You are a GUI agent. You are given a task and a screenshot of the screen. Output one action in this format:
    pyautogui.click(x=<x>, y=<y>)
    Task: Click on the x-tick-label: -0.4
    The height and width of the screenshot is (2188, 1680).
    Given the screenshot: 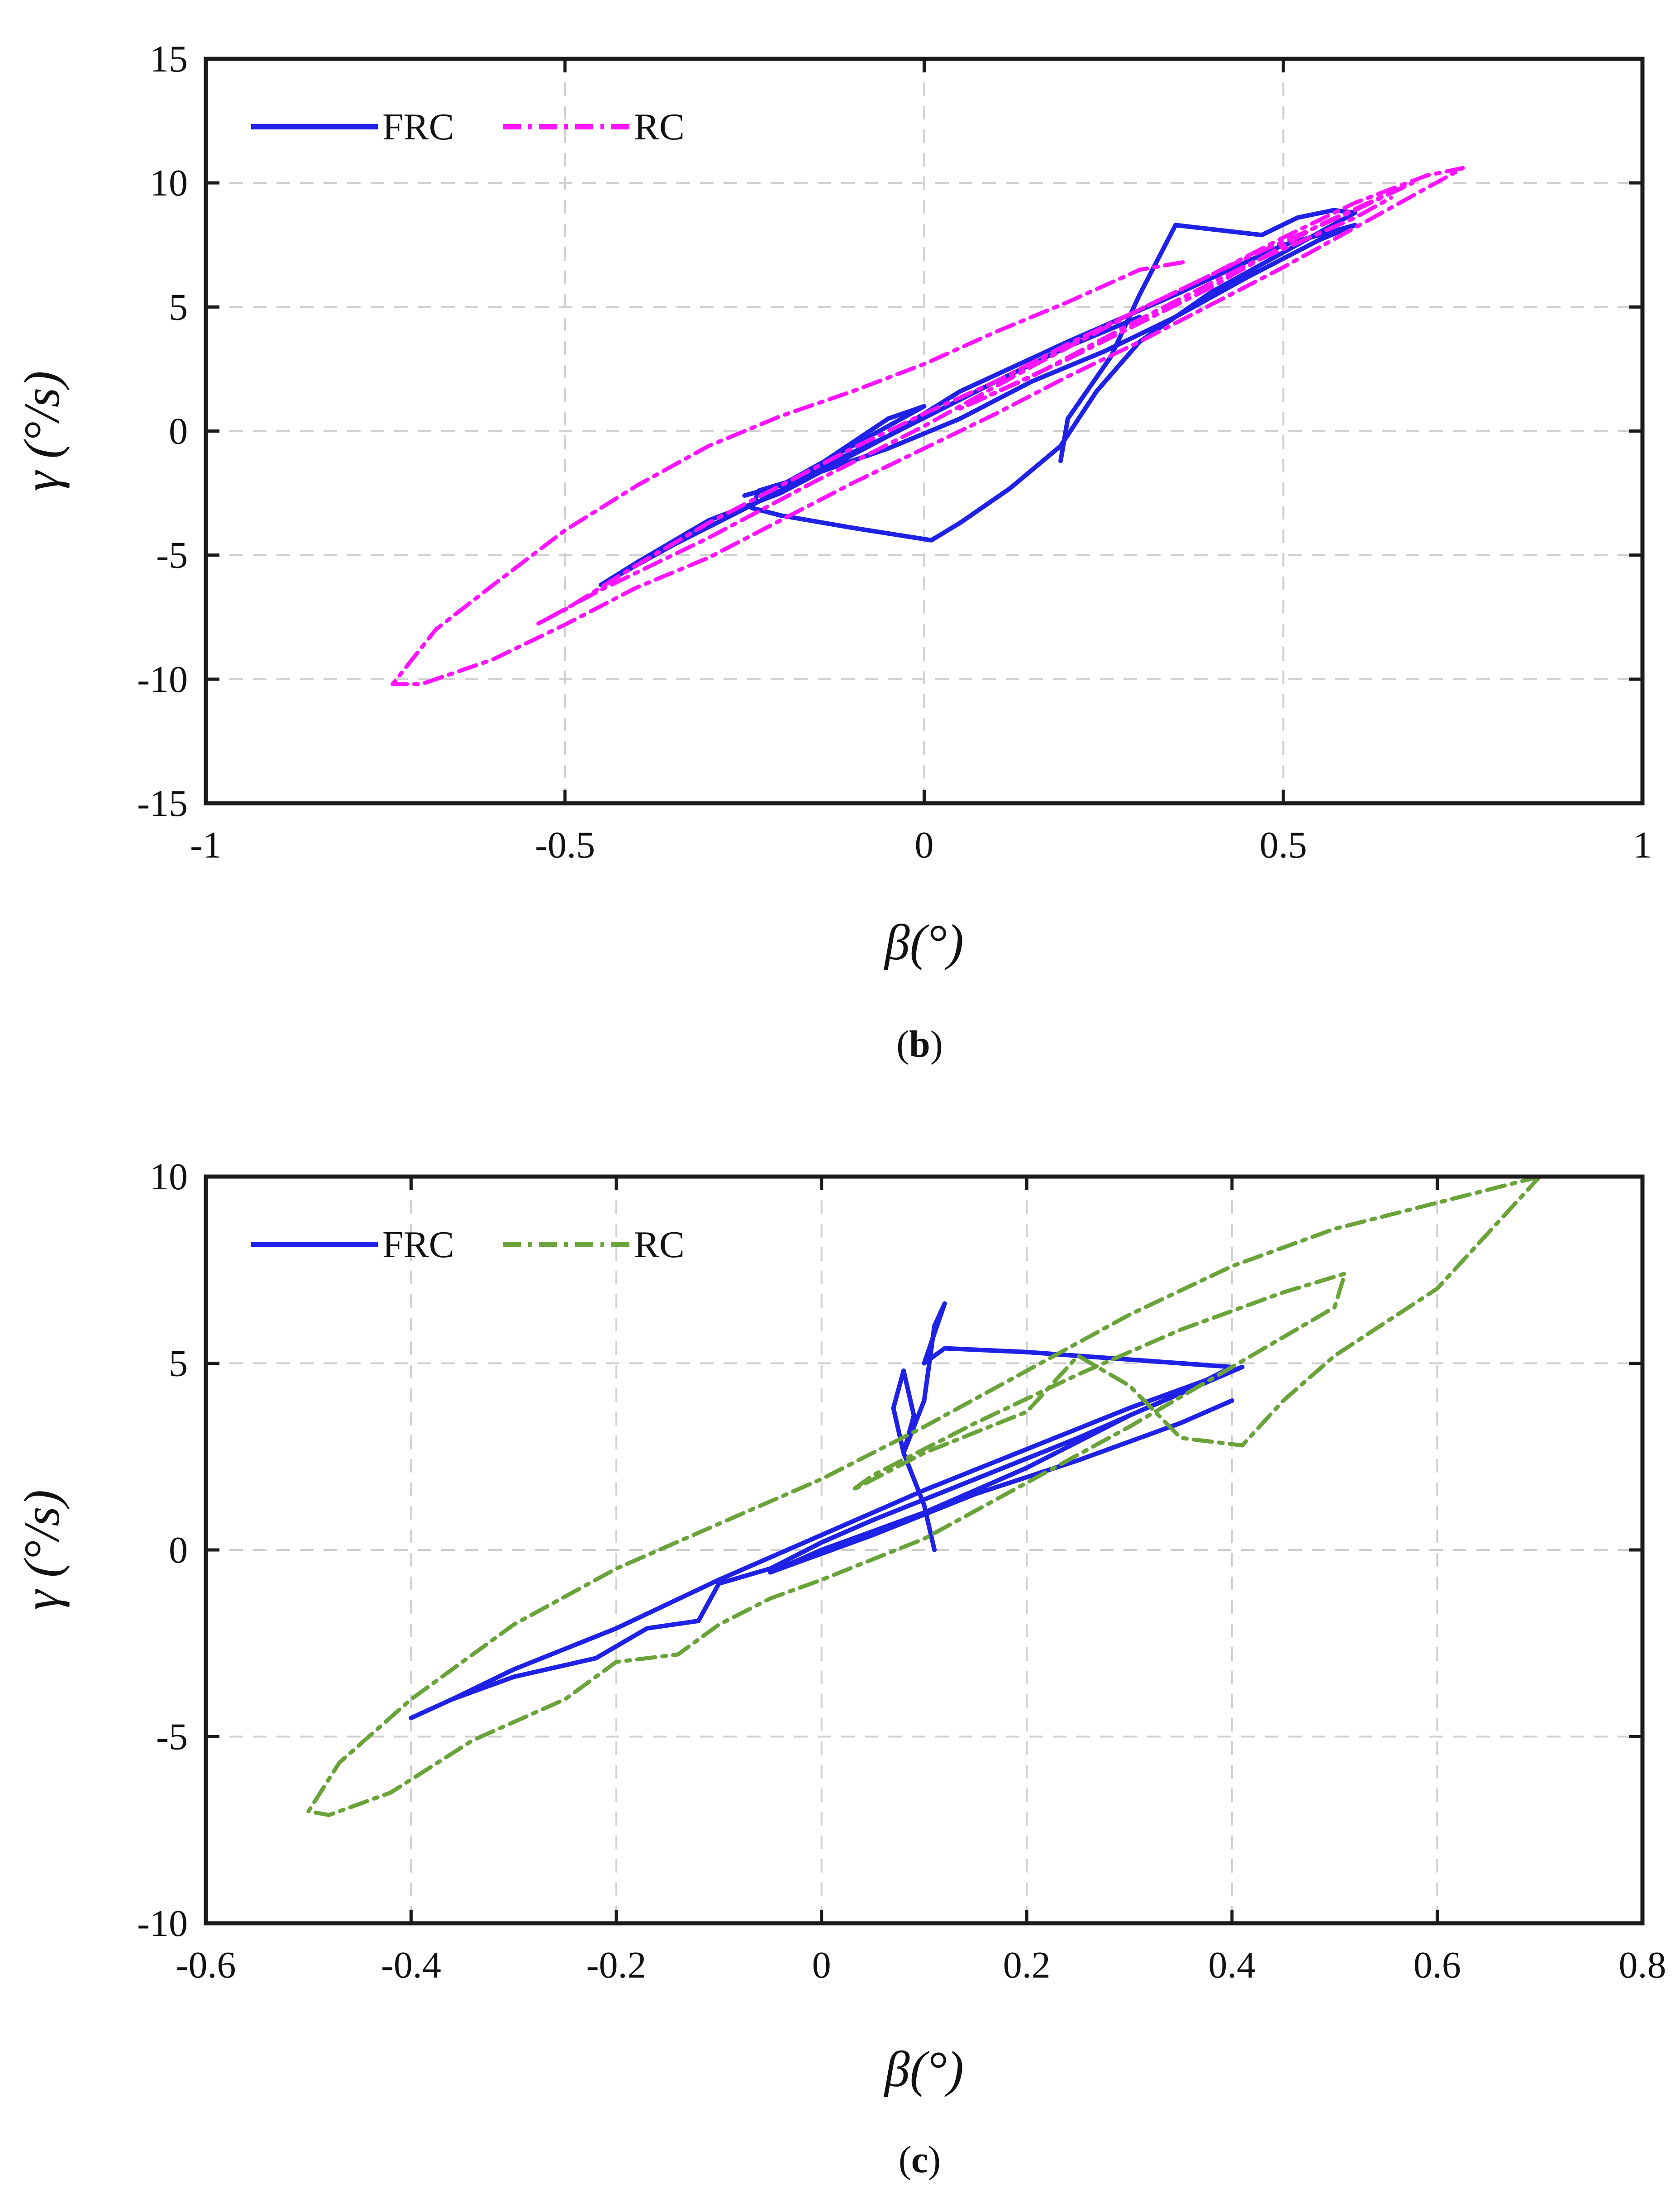 What is the action you would take?
    pyautogui.click(x=411, y=1965)
    